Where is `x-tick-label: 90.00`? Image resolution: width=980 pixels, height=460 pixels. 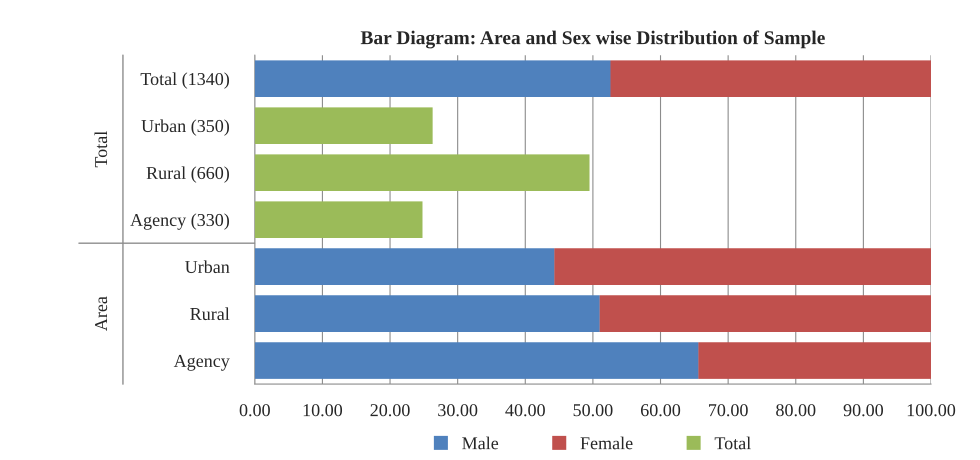 x-tick-label: 90.00 is located at coordinates (864, 410).